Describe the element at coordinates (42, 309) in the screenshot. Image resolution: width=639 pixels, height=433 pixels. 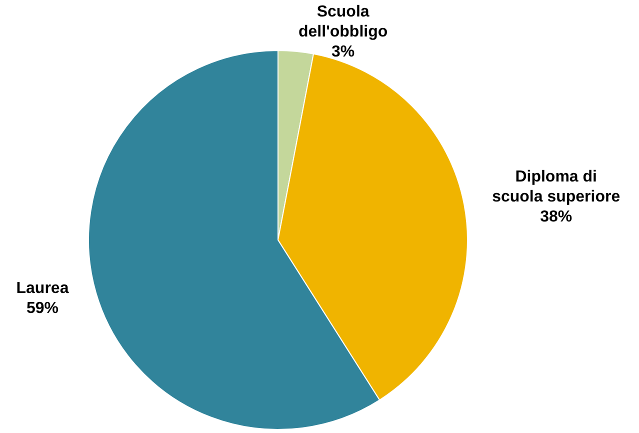
I see `data-label: 59%` at that location.